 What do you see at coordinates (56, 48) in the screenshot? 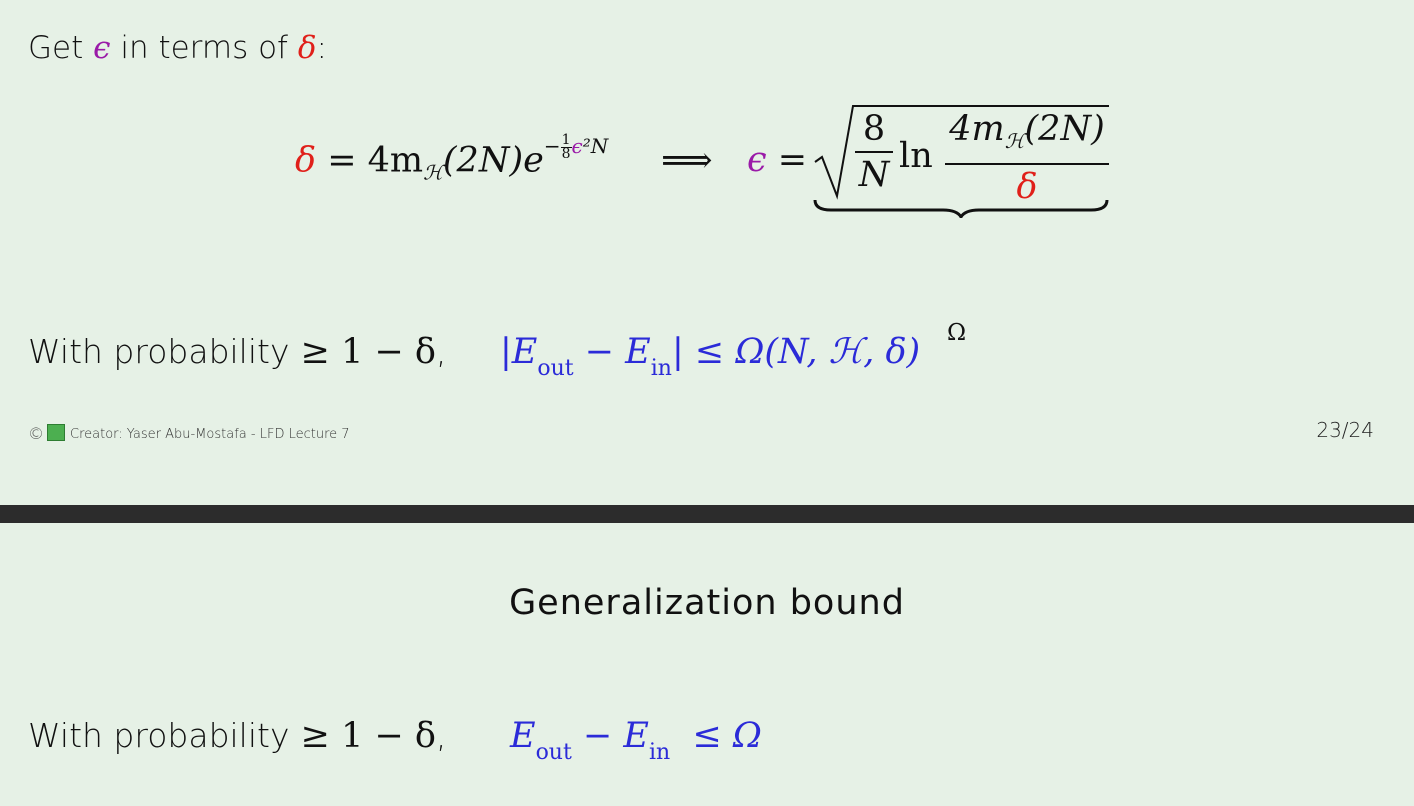
I see `intro-prefix: Get` at bounding box center [56, 48].